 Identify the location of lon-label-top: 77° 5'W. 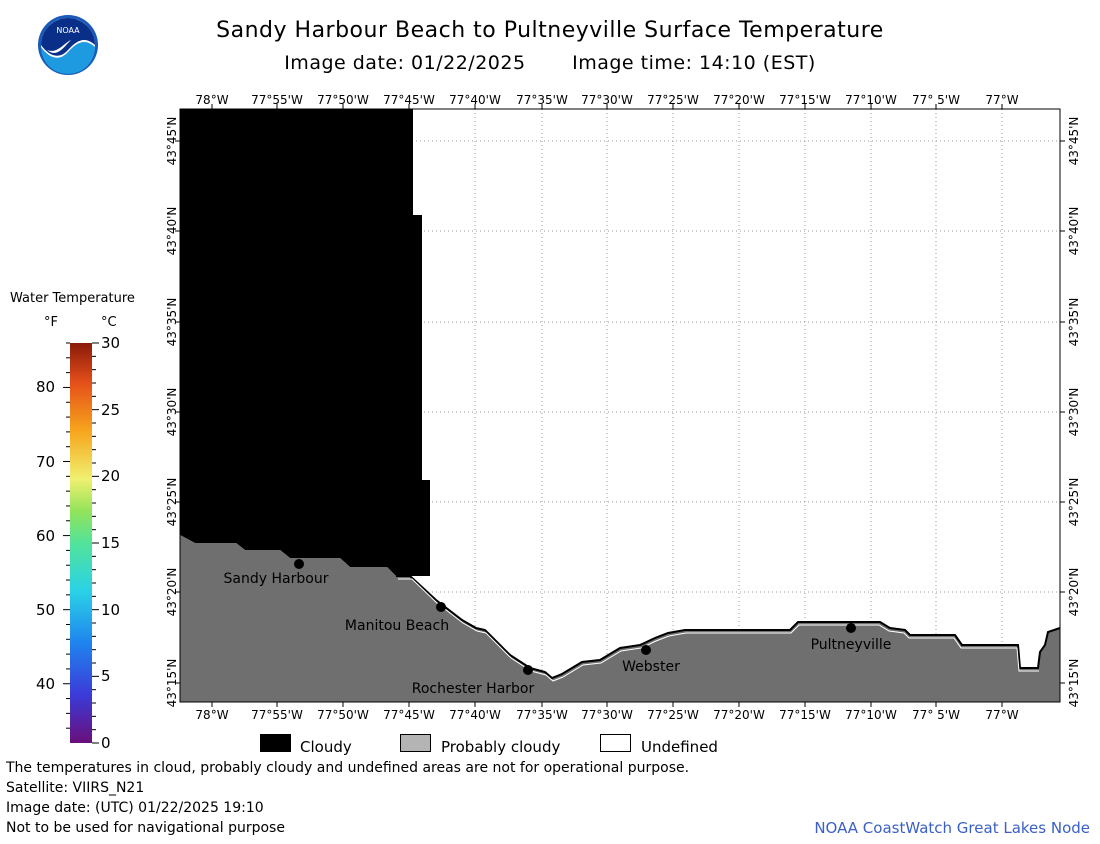
(936, 100).